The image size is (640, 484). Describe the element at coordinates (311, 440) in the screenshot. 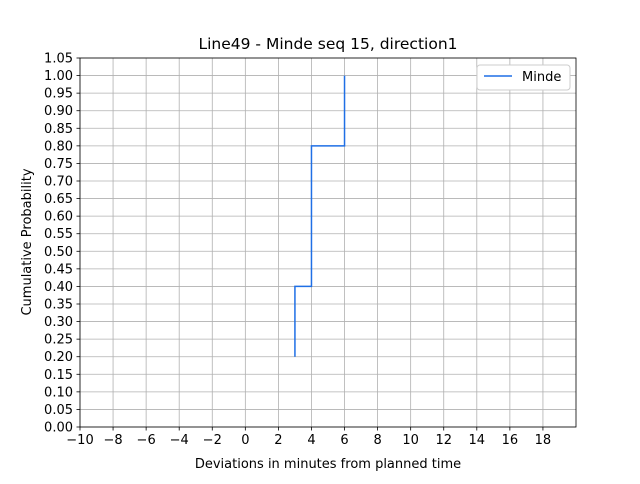

I see `x-tick-label: 4` at that location.